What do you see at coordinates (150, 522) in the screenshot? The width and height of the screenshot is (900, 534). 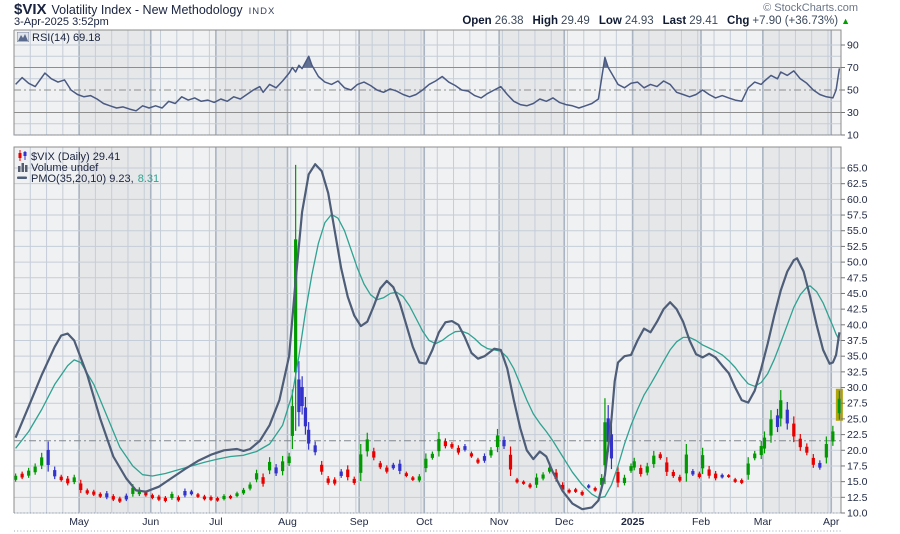 I see `month-label: Jun` at bounding box center [150, 522].